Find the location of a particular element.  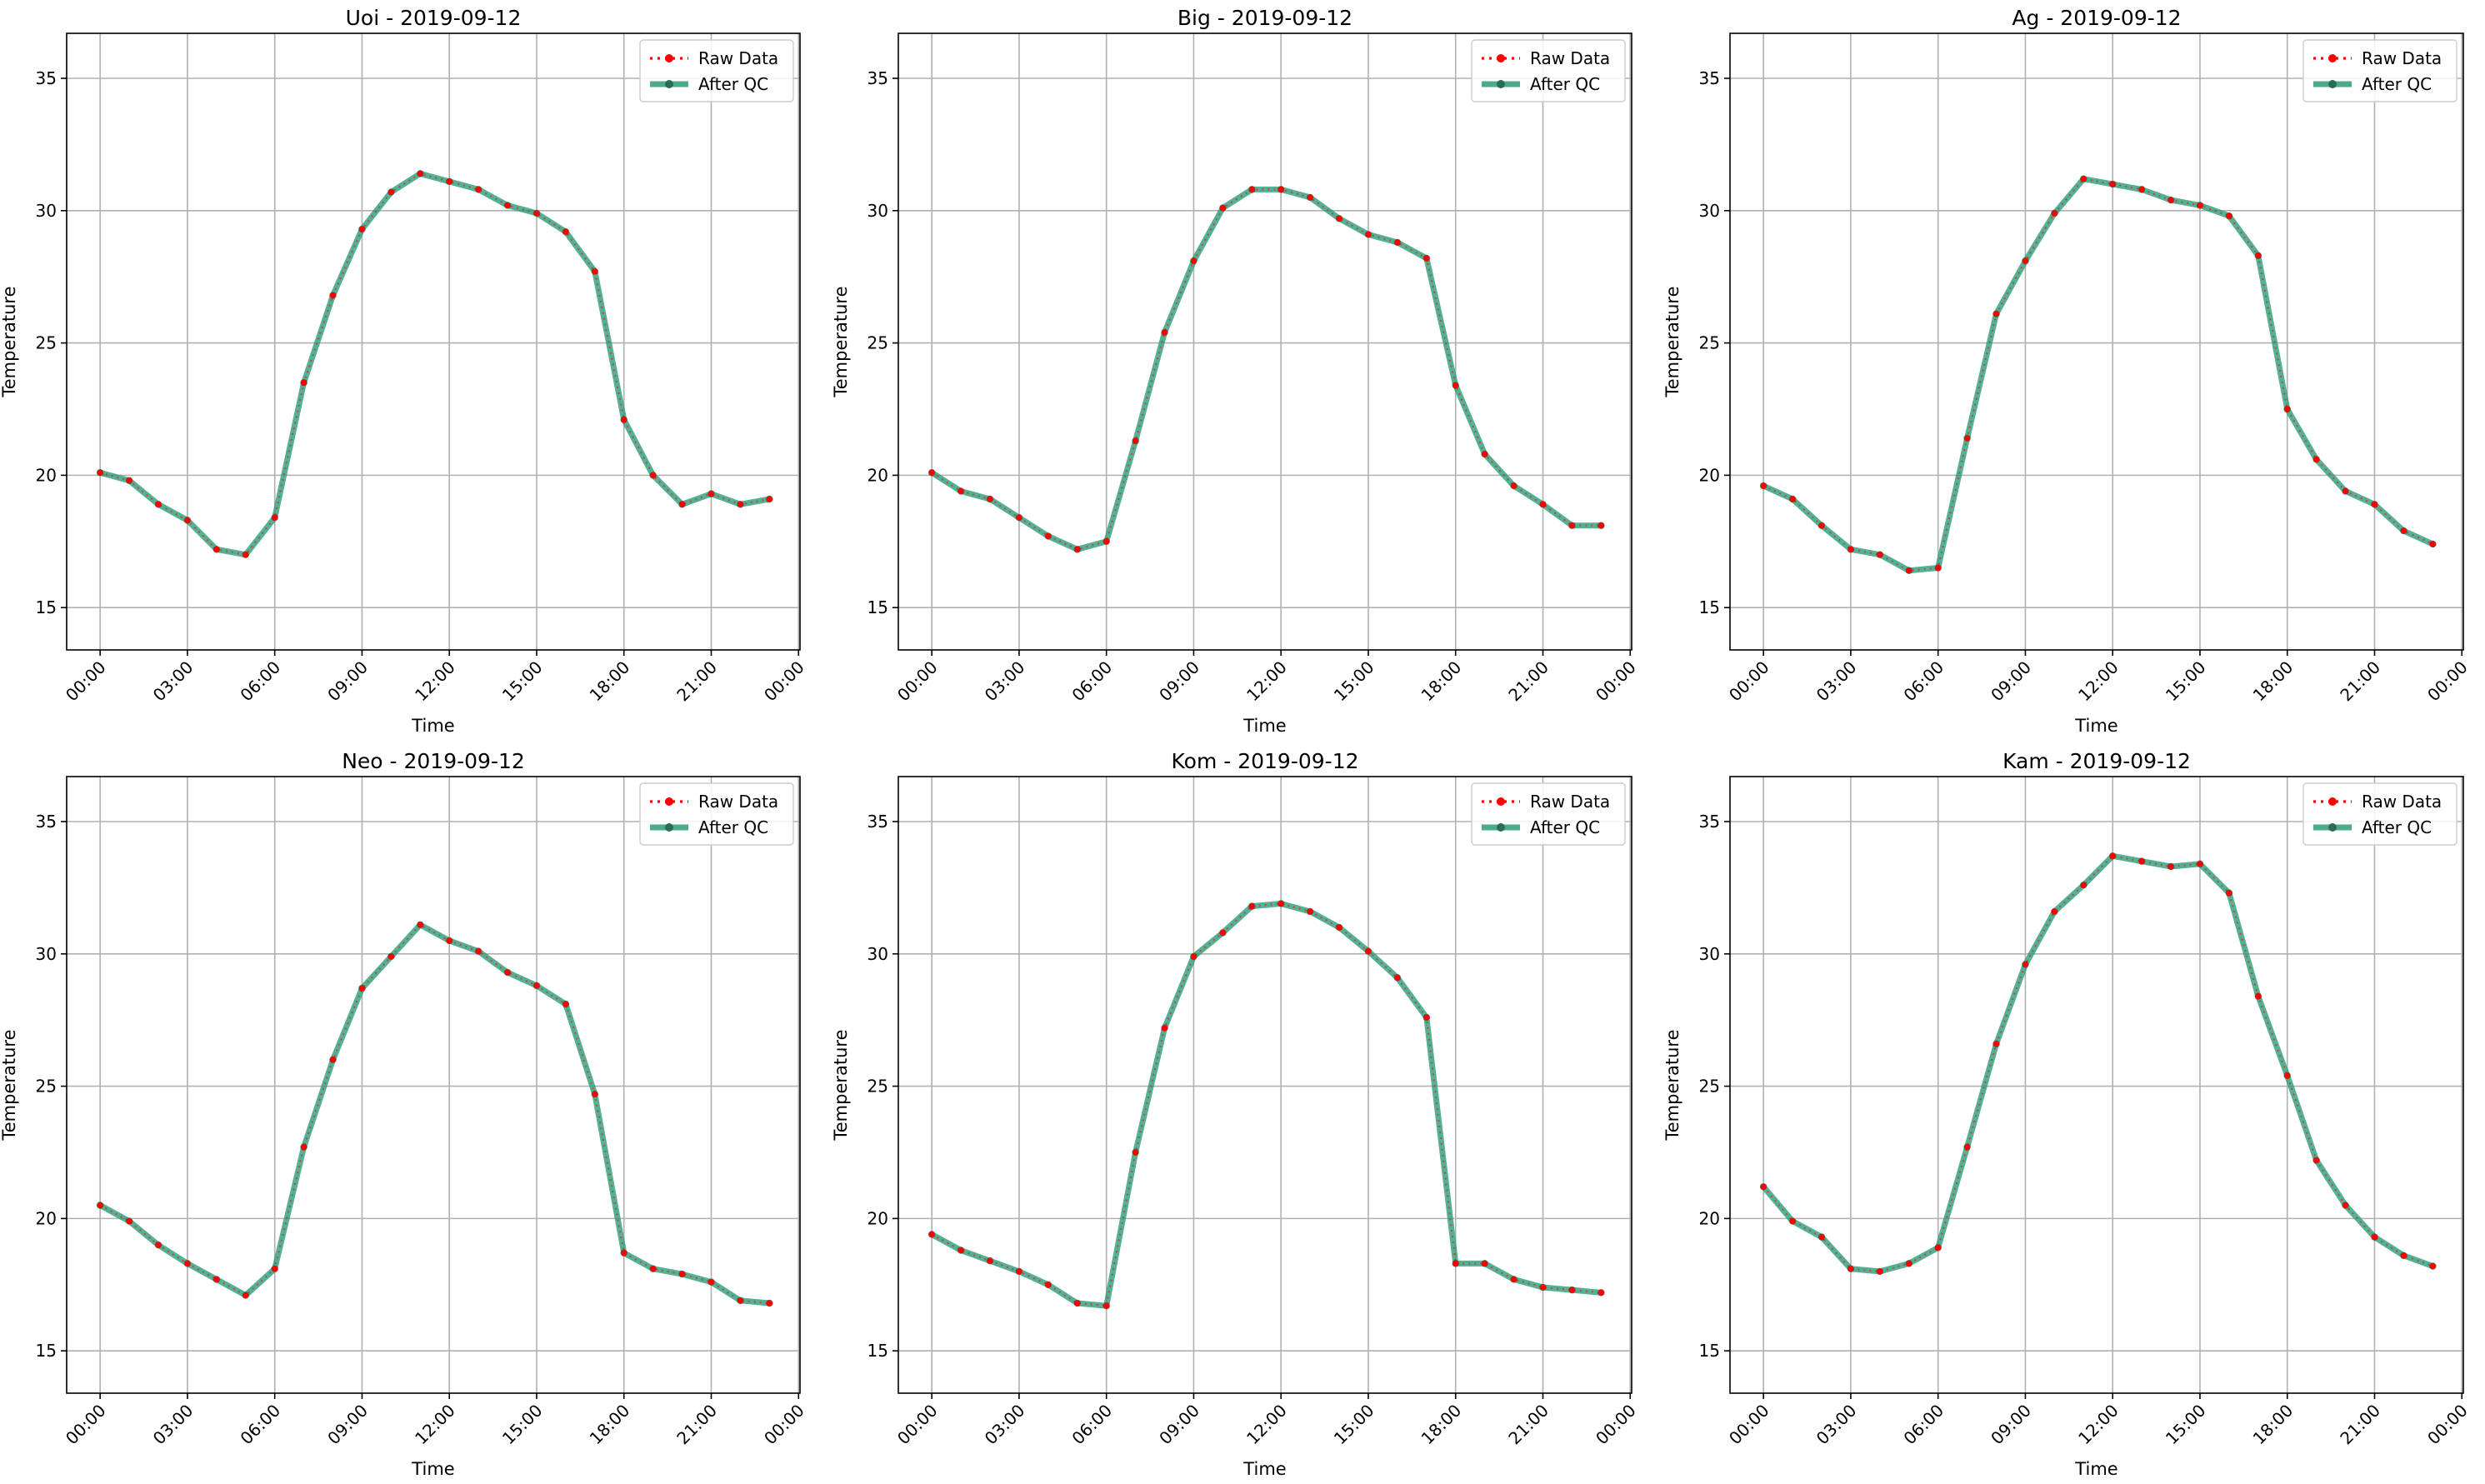

x-tick-label: 12:00 is located at coordinates (1266, 681).